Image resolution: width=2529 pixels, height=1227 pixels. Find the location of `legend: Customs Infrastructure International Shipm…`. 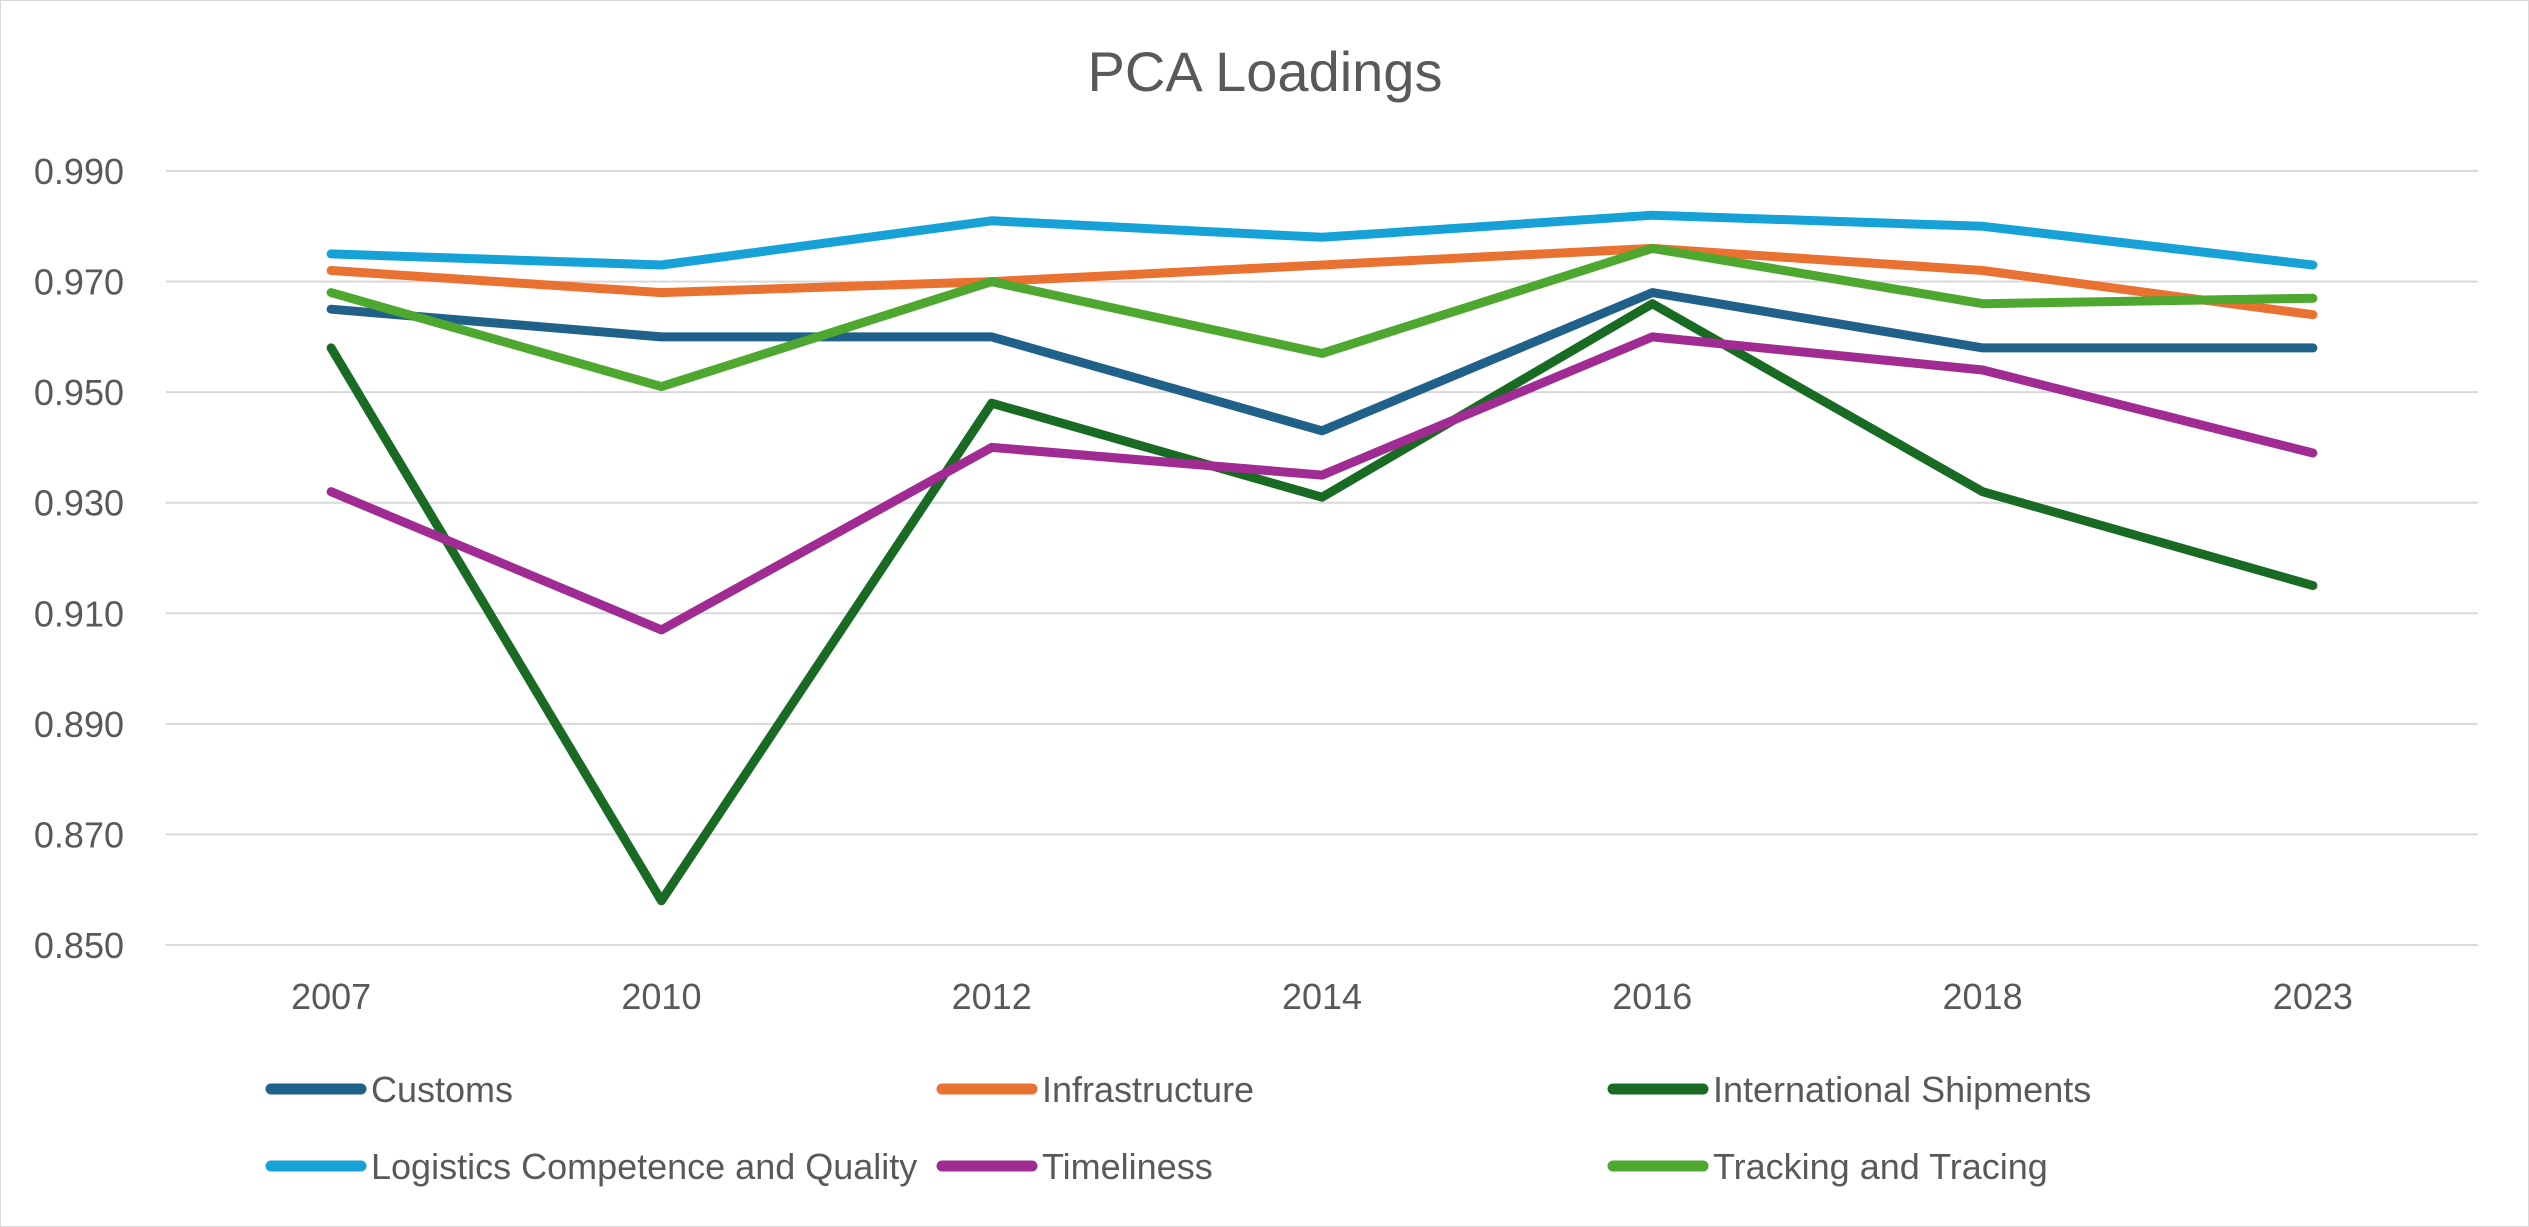

legend: Customs Infrastructure International Shipm… is located at coordinates (1178, 1128).